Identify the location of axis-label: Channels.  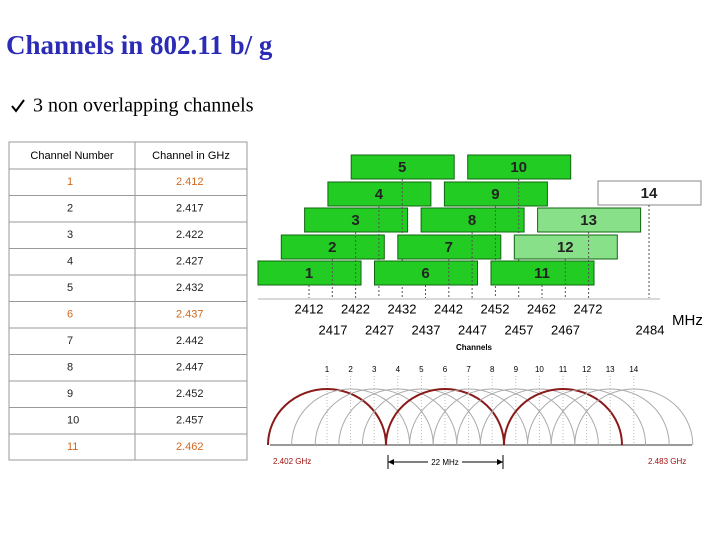
(474, 347).